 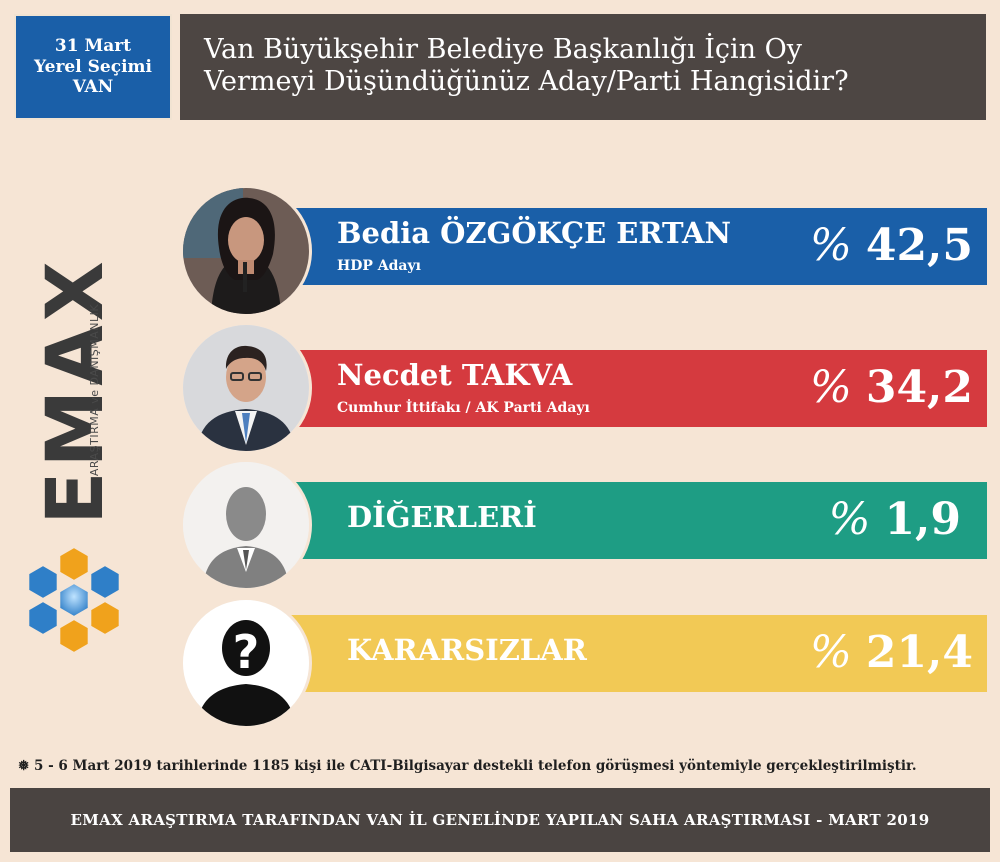 What do you see at coordinates (74, 636) in the screenshot?
I see `hex-bottom` at bounding box center [74, 636].